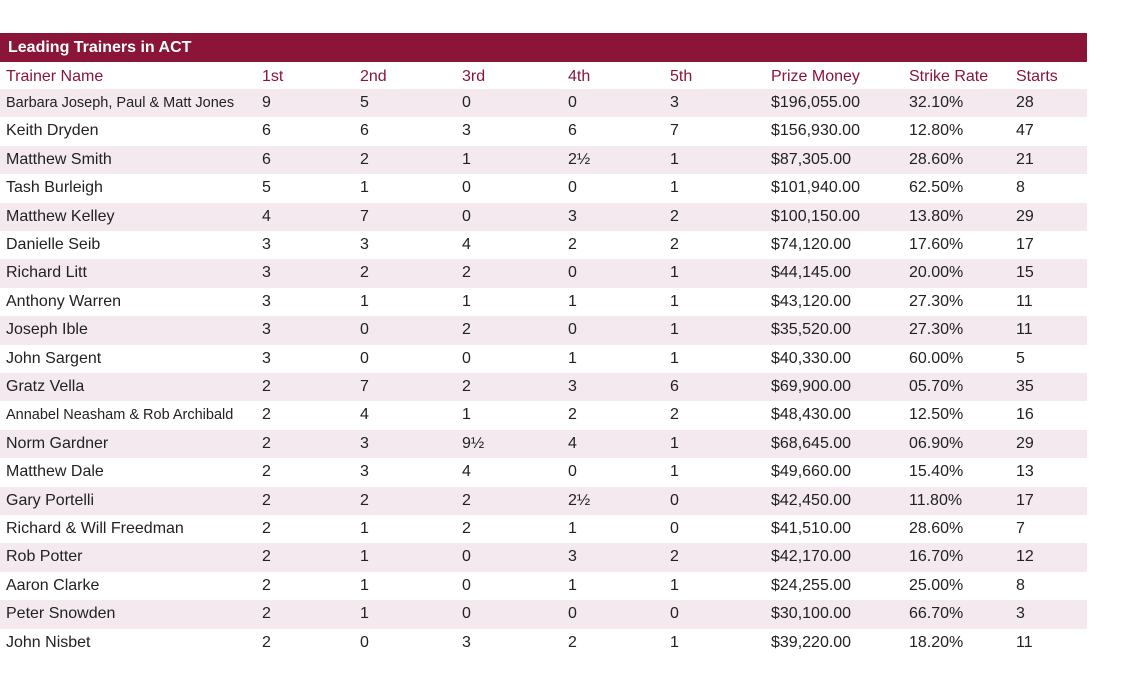 The image size is (1131, 697). What do you see at coordinates (45, 386) in the screenshot?
I see `trainer-name: Gratz Vella` at bounding box center [45, 386].